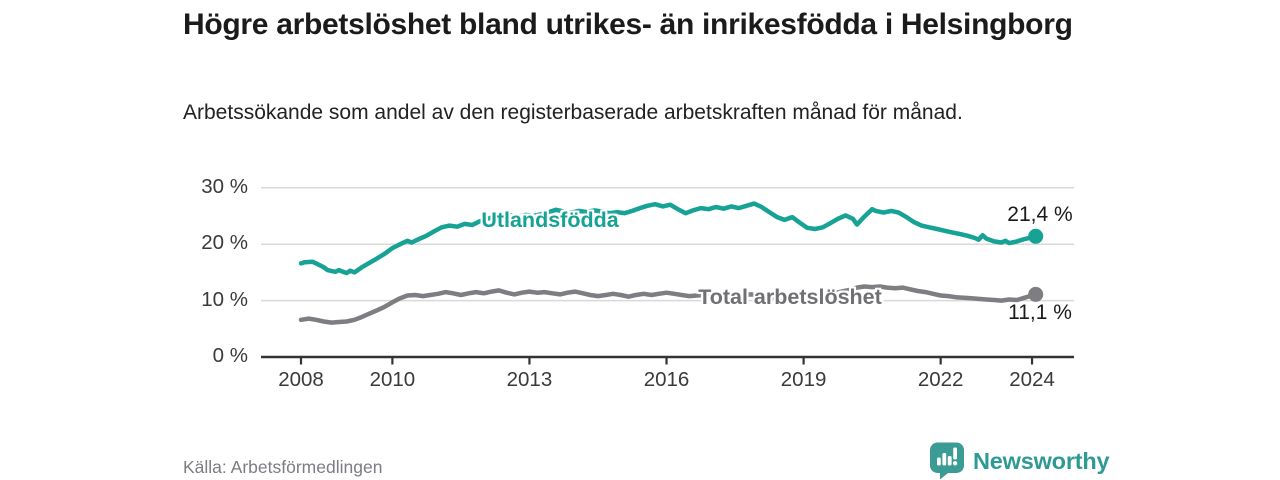 This screenshot has width=1280, height=480. I want to click on x-axis-label-2024: 2024, so click(1032, 379).